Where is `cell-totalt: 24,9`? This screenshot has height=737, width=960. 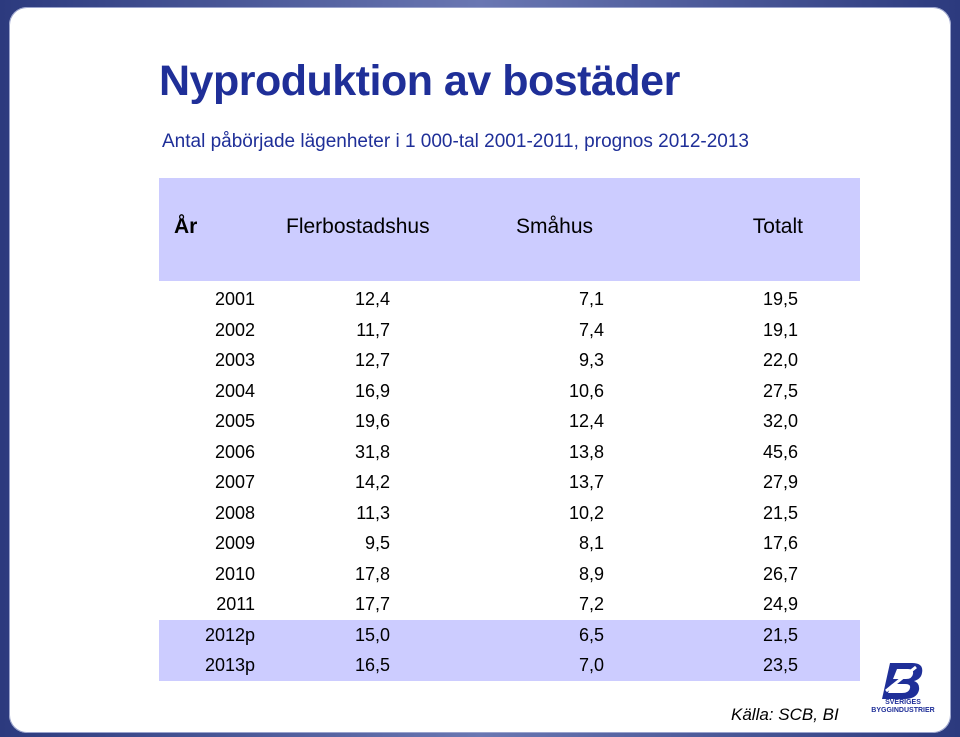 cell-totalt: 24,9 is located at coordinates (780, 604).